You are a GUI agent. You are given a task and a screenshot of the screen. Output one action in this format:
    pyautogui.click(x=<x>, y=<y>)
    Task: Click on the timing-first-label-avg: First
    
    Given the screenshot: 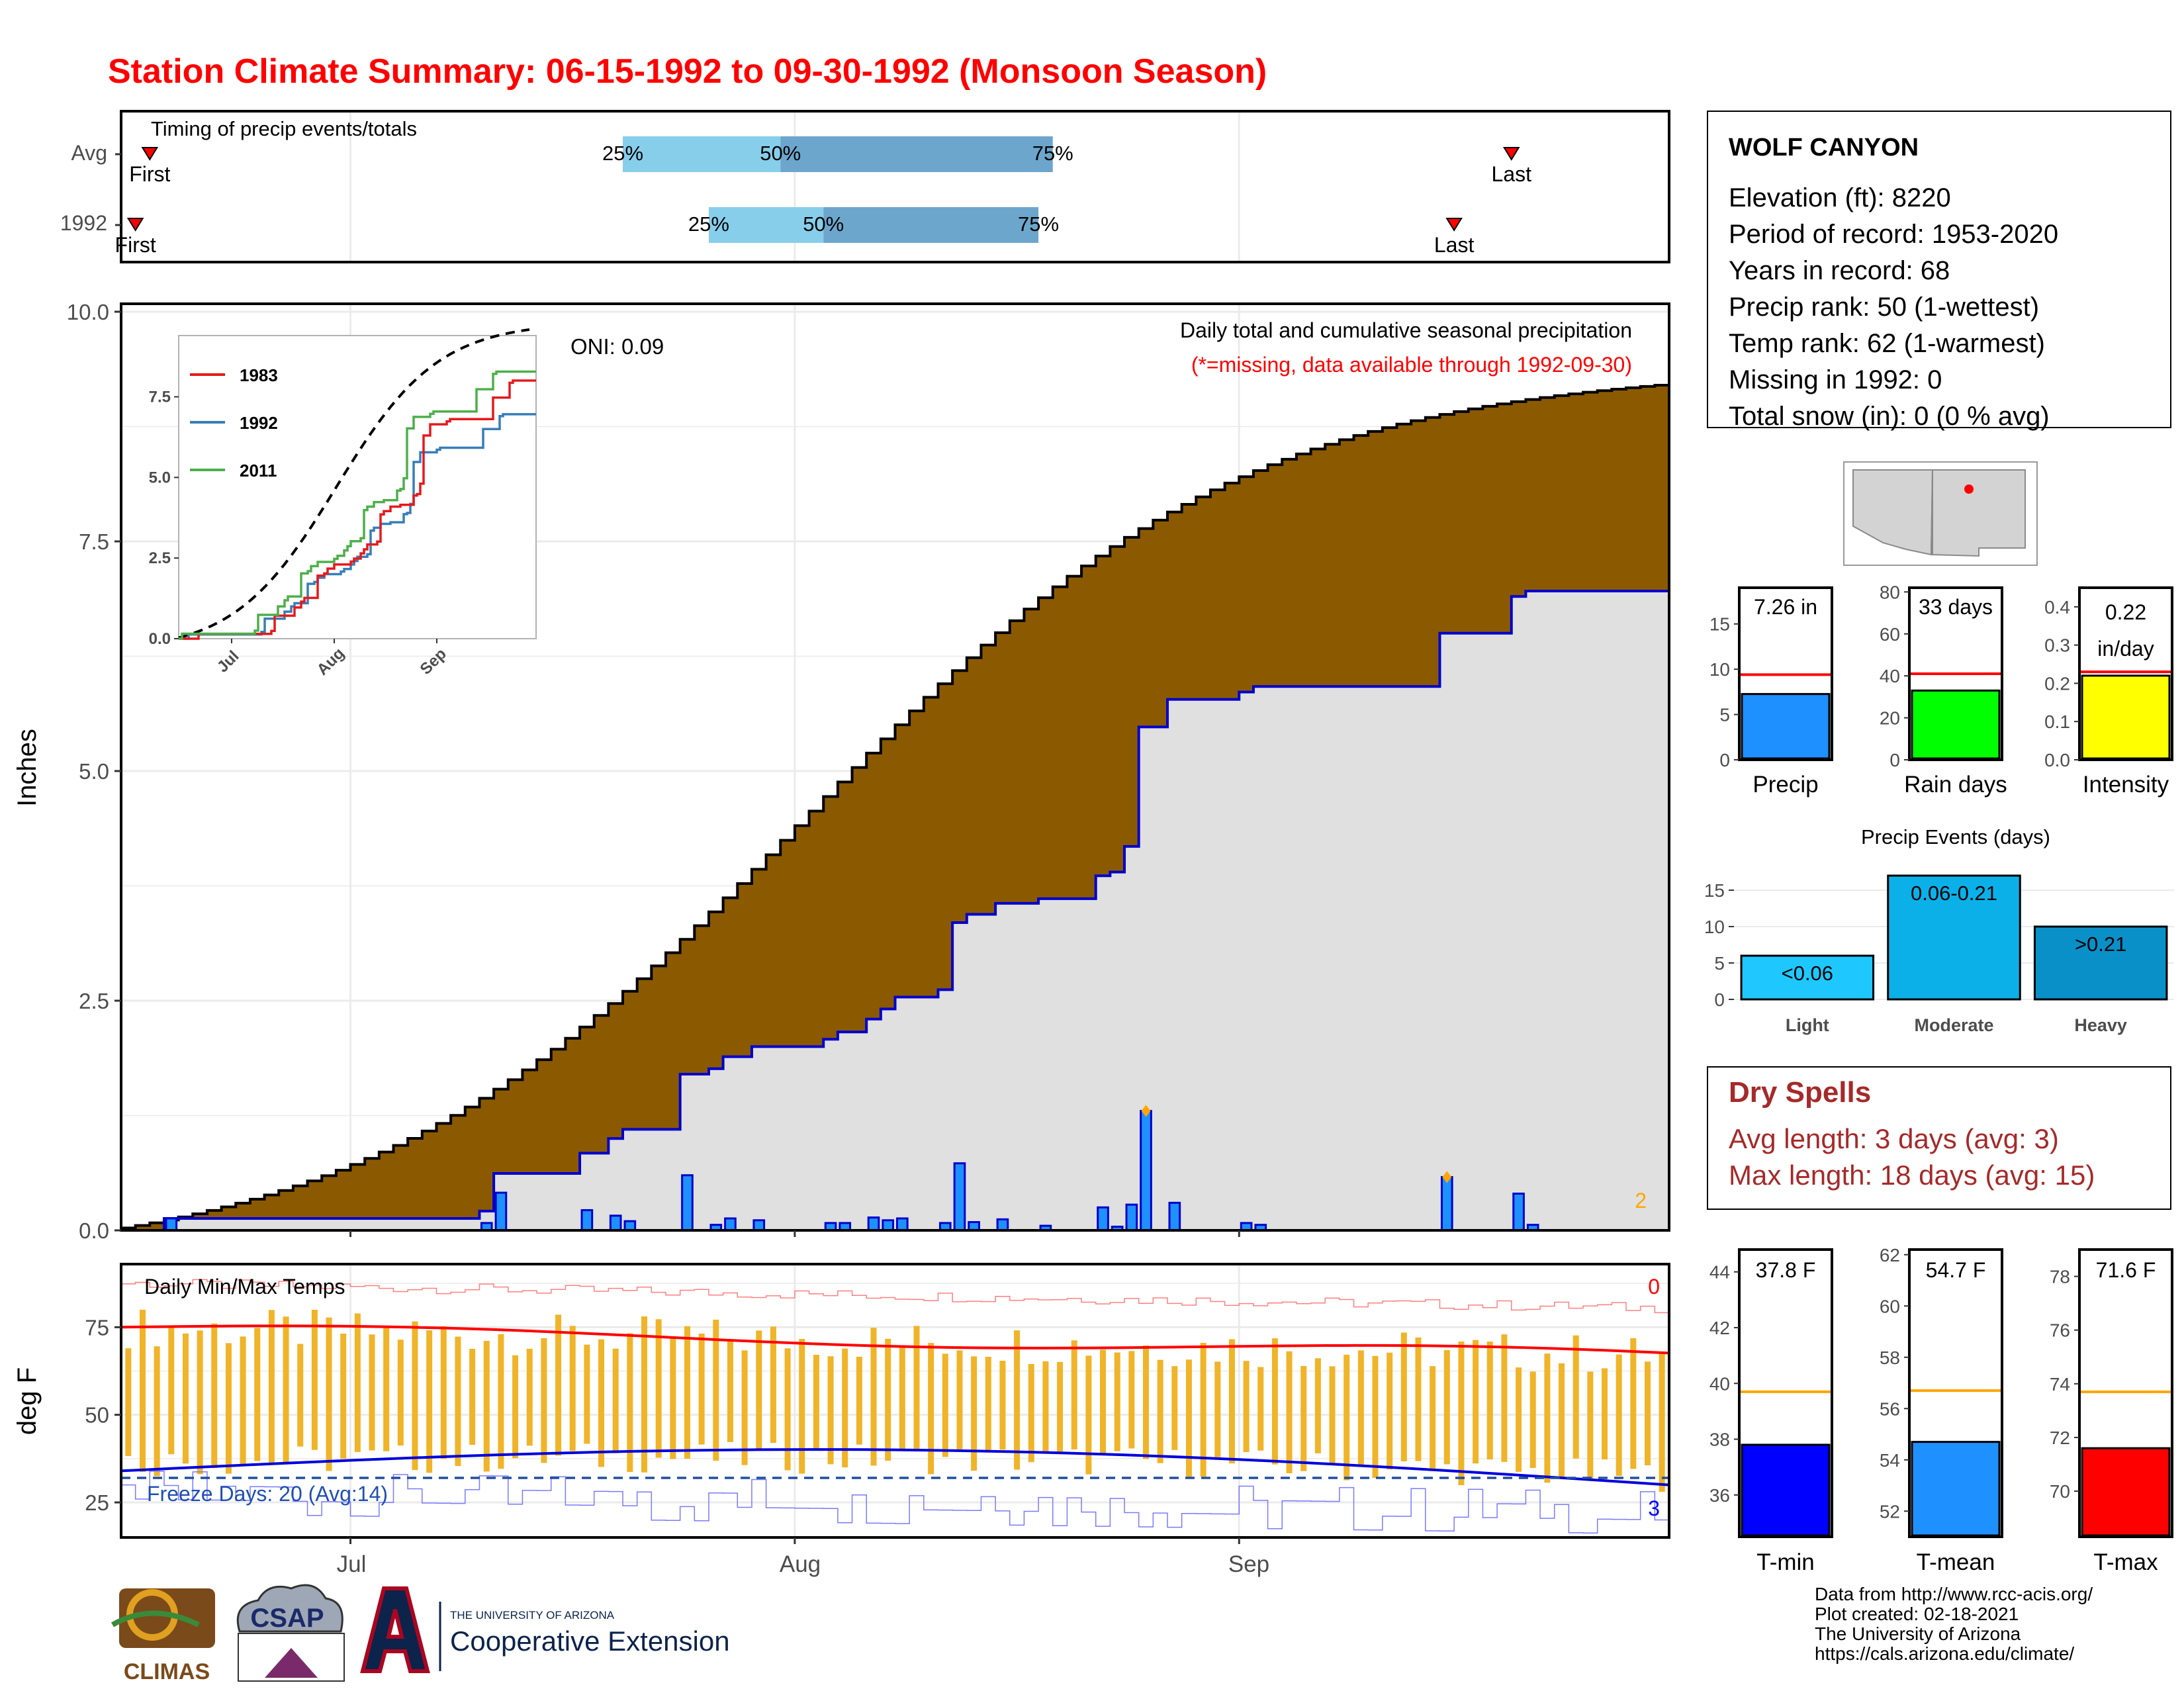 What is the action you would take?
    pyautogui.click(x=149, y=174)
    